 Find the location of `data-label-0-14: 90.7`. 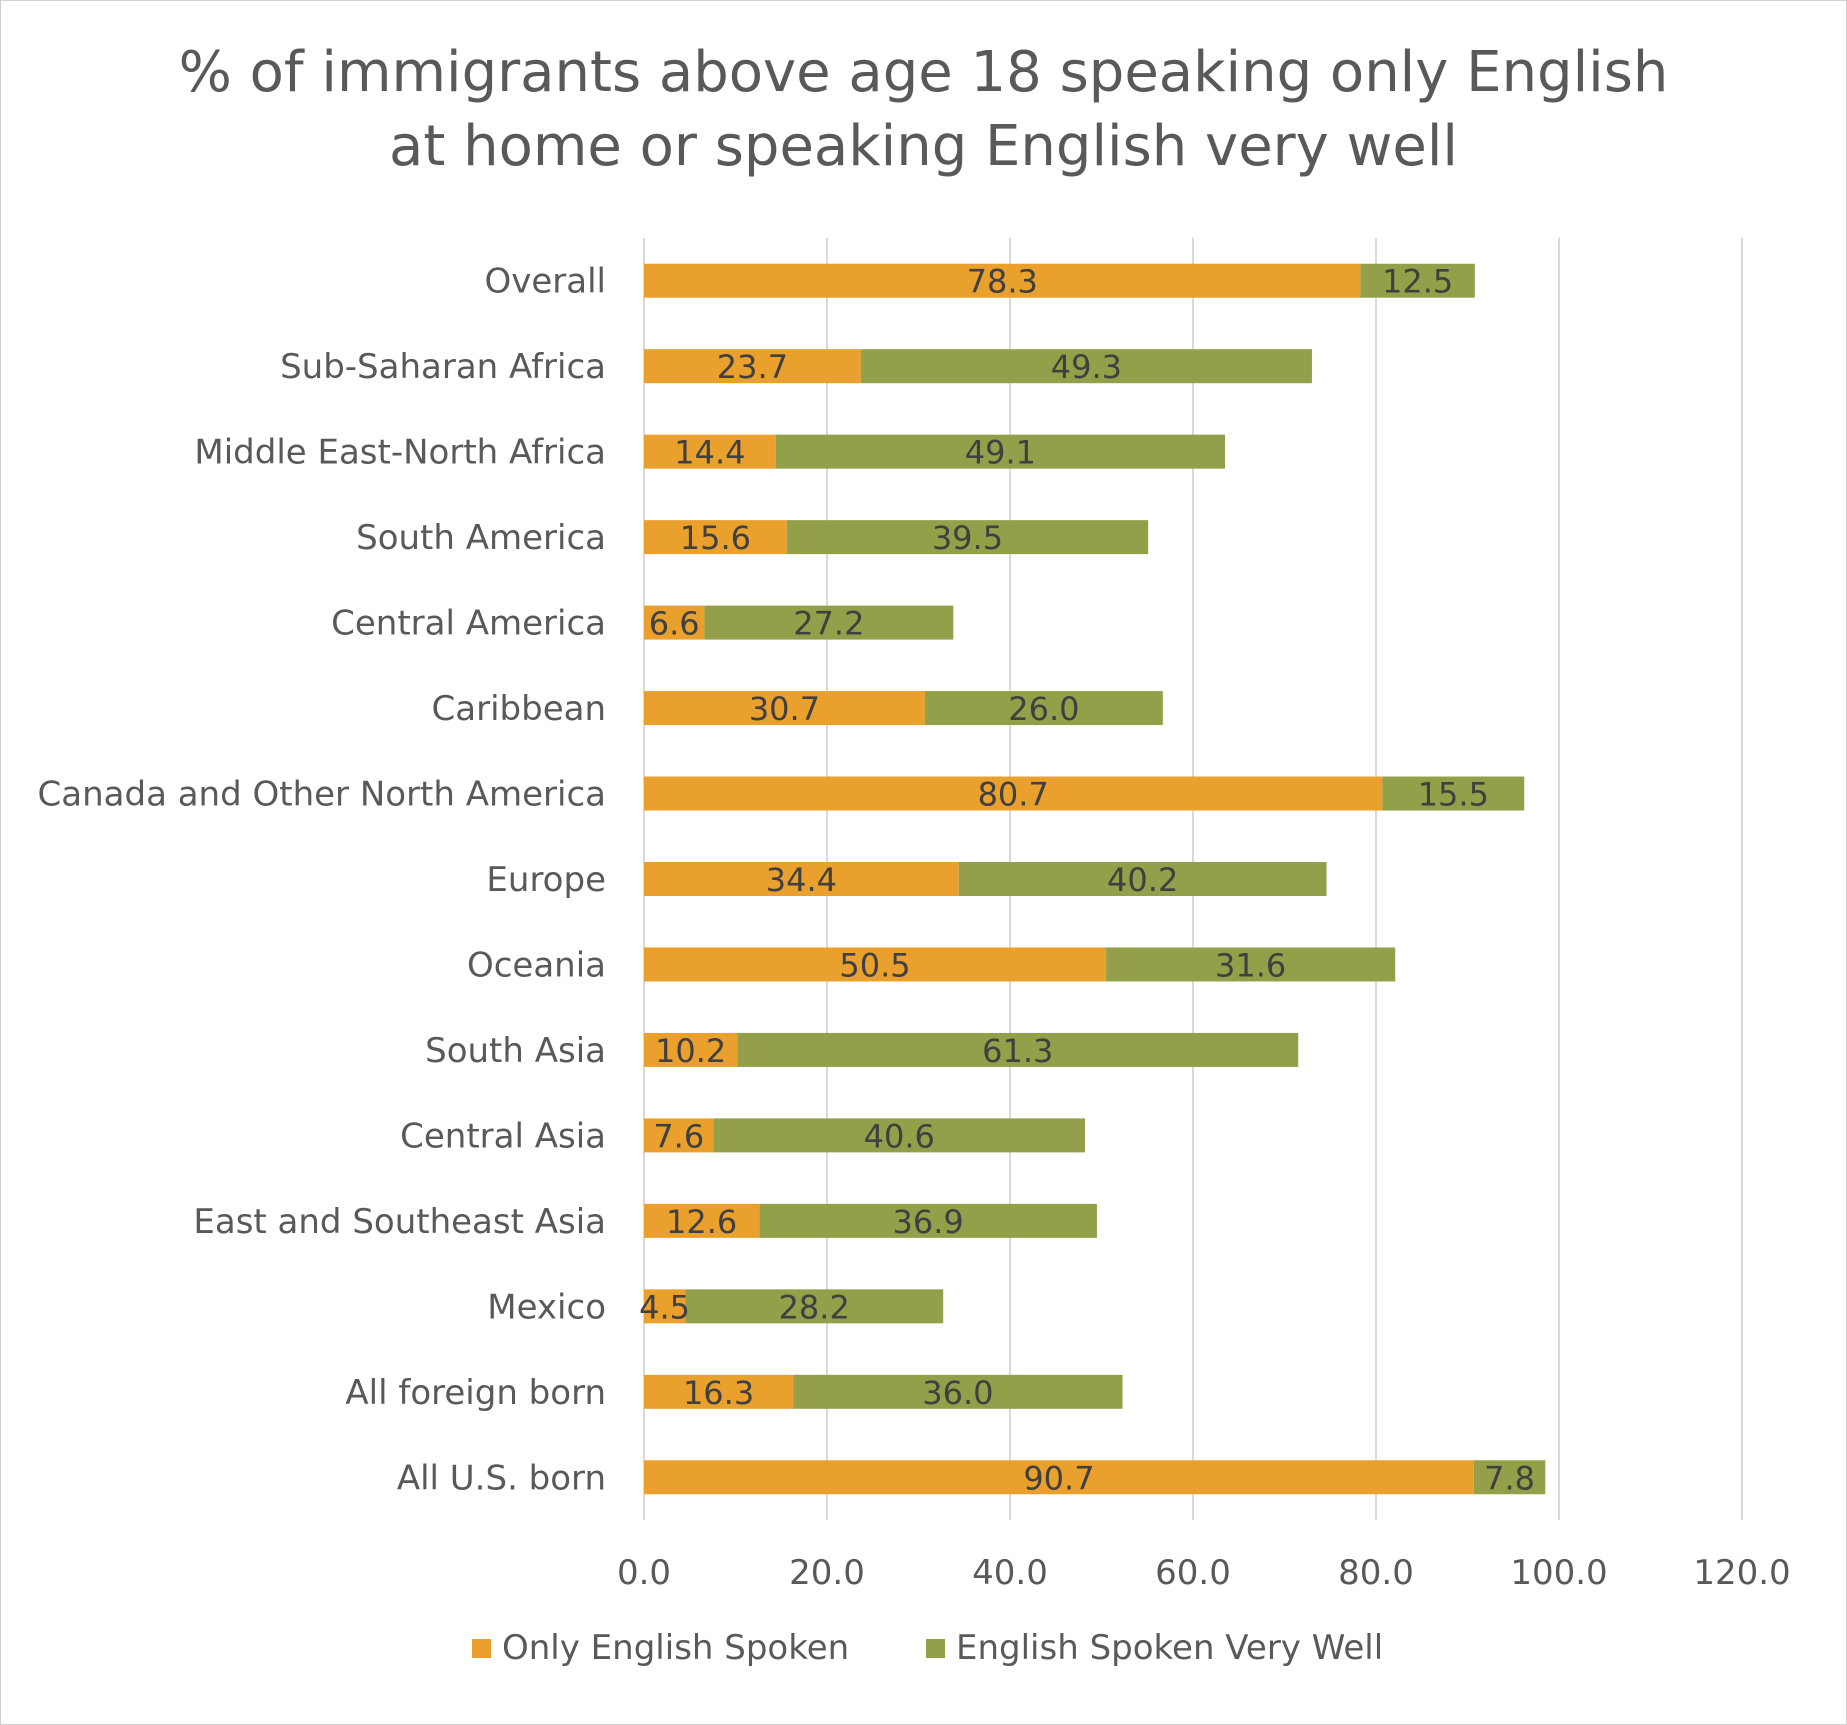

data-label-0-14: 90.7 is located at coordinates (1058, 1478).